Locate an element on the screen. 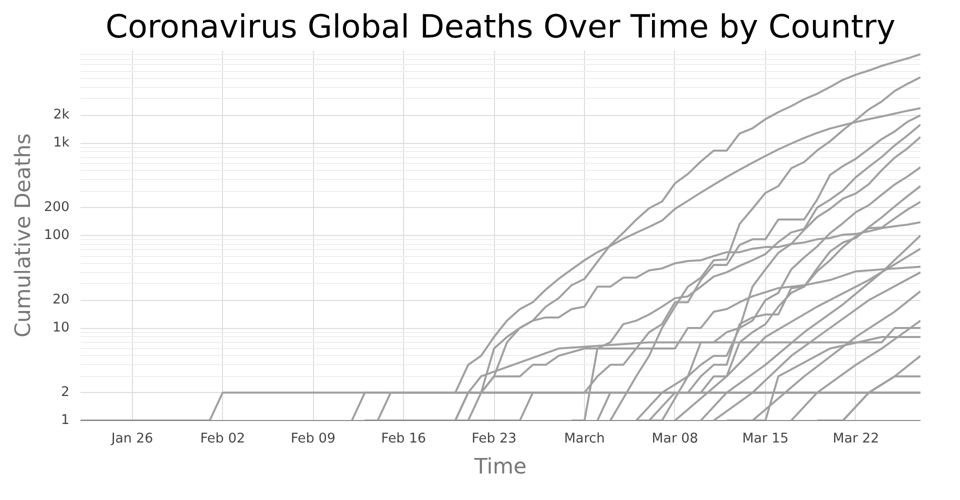  x-tick-label: March is located at coordinates (584, 439).